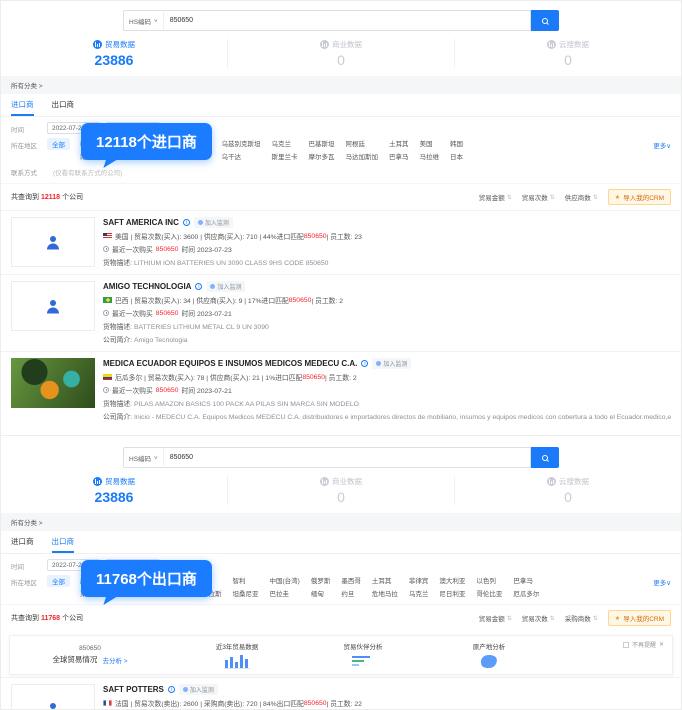 The height and width of the screenshot is (710, 682). I want to click on search-bar: HS编码 ∨, so click(341, 18).